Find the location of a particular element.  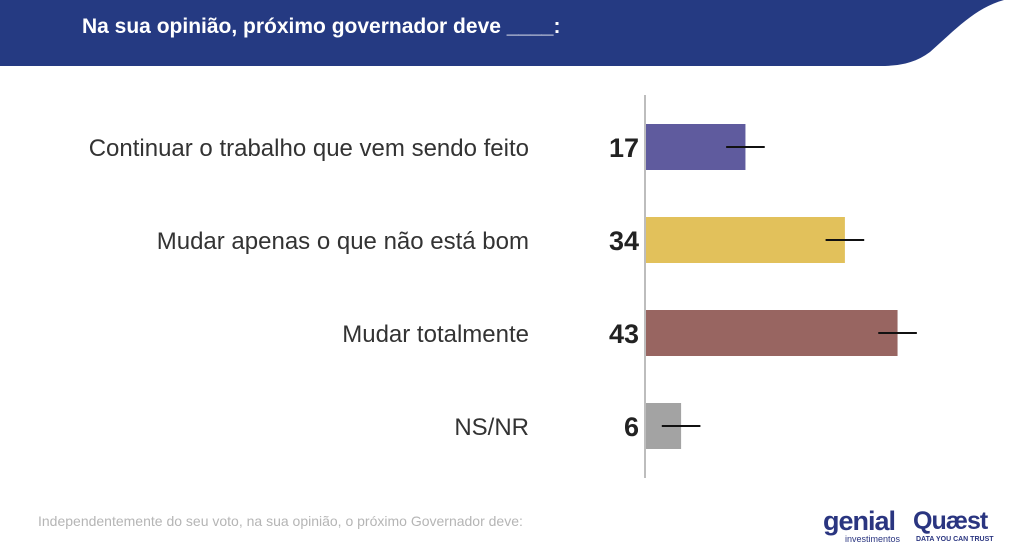

category-label-3: Mudar totalmente is located at coordinates (435, 334).